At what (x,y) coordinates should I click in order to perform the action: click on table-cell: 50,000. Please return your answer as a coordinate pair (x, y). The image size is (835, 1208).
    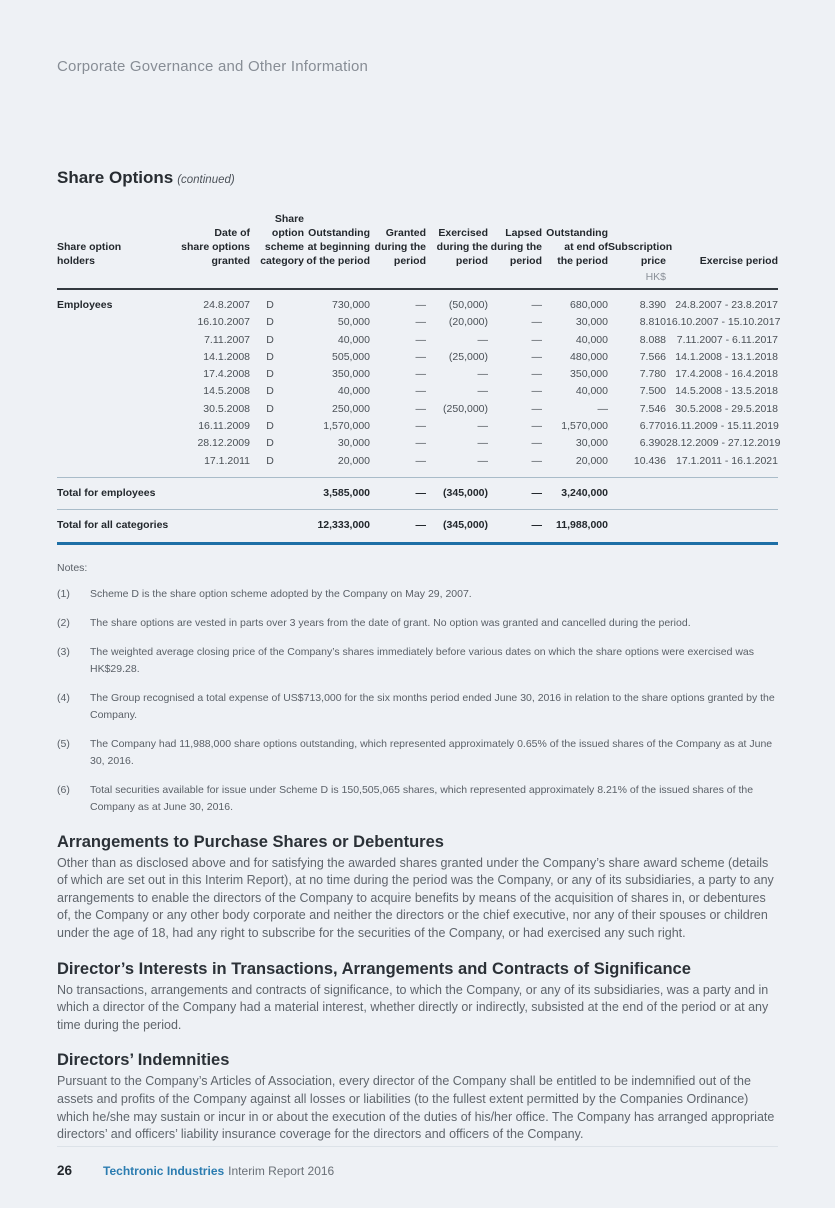
    Looking at the image, I should click on (353, 322).